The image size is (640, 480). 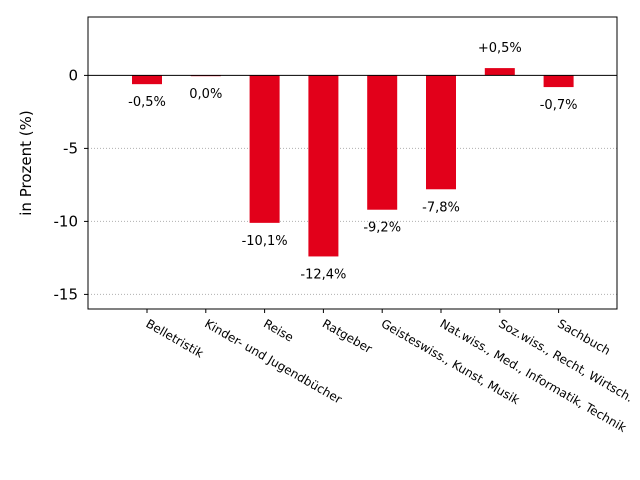 I want to click on y-axis-label: in Prozent (%), so click(x=26, y=162).